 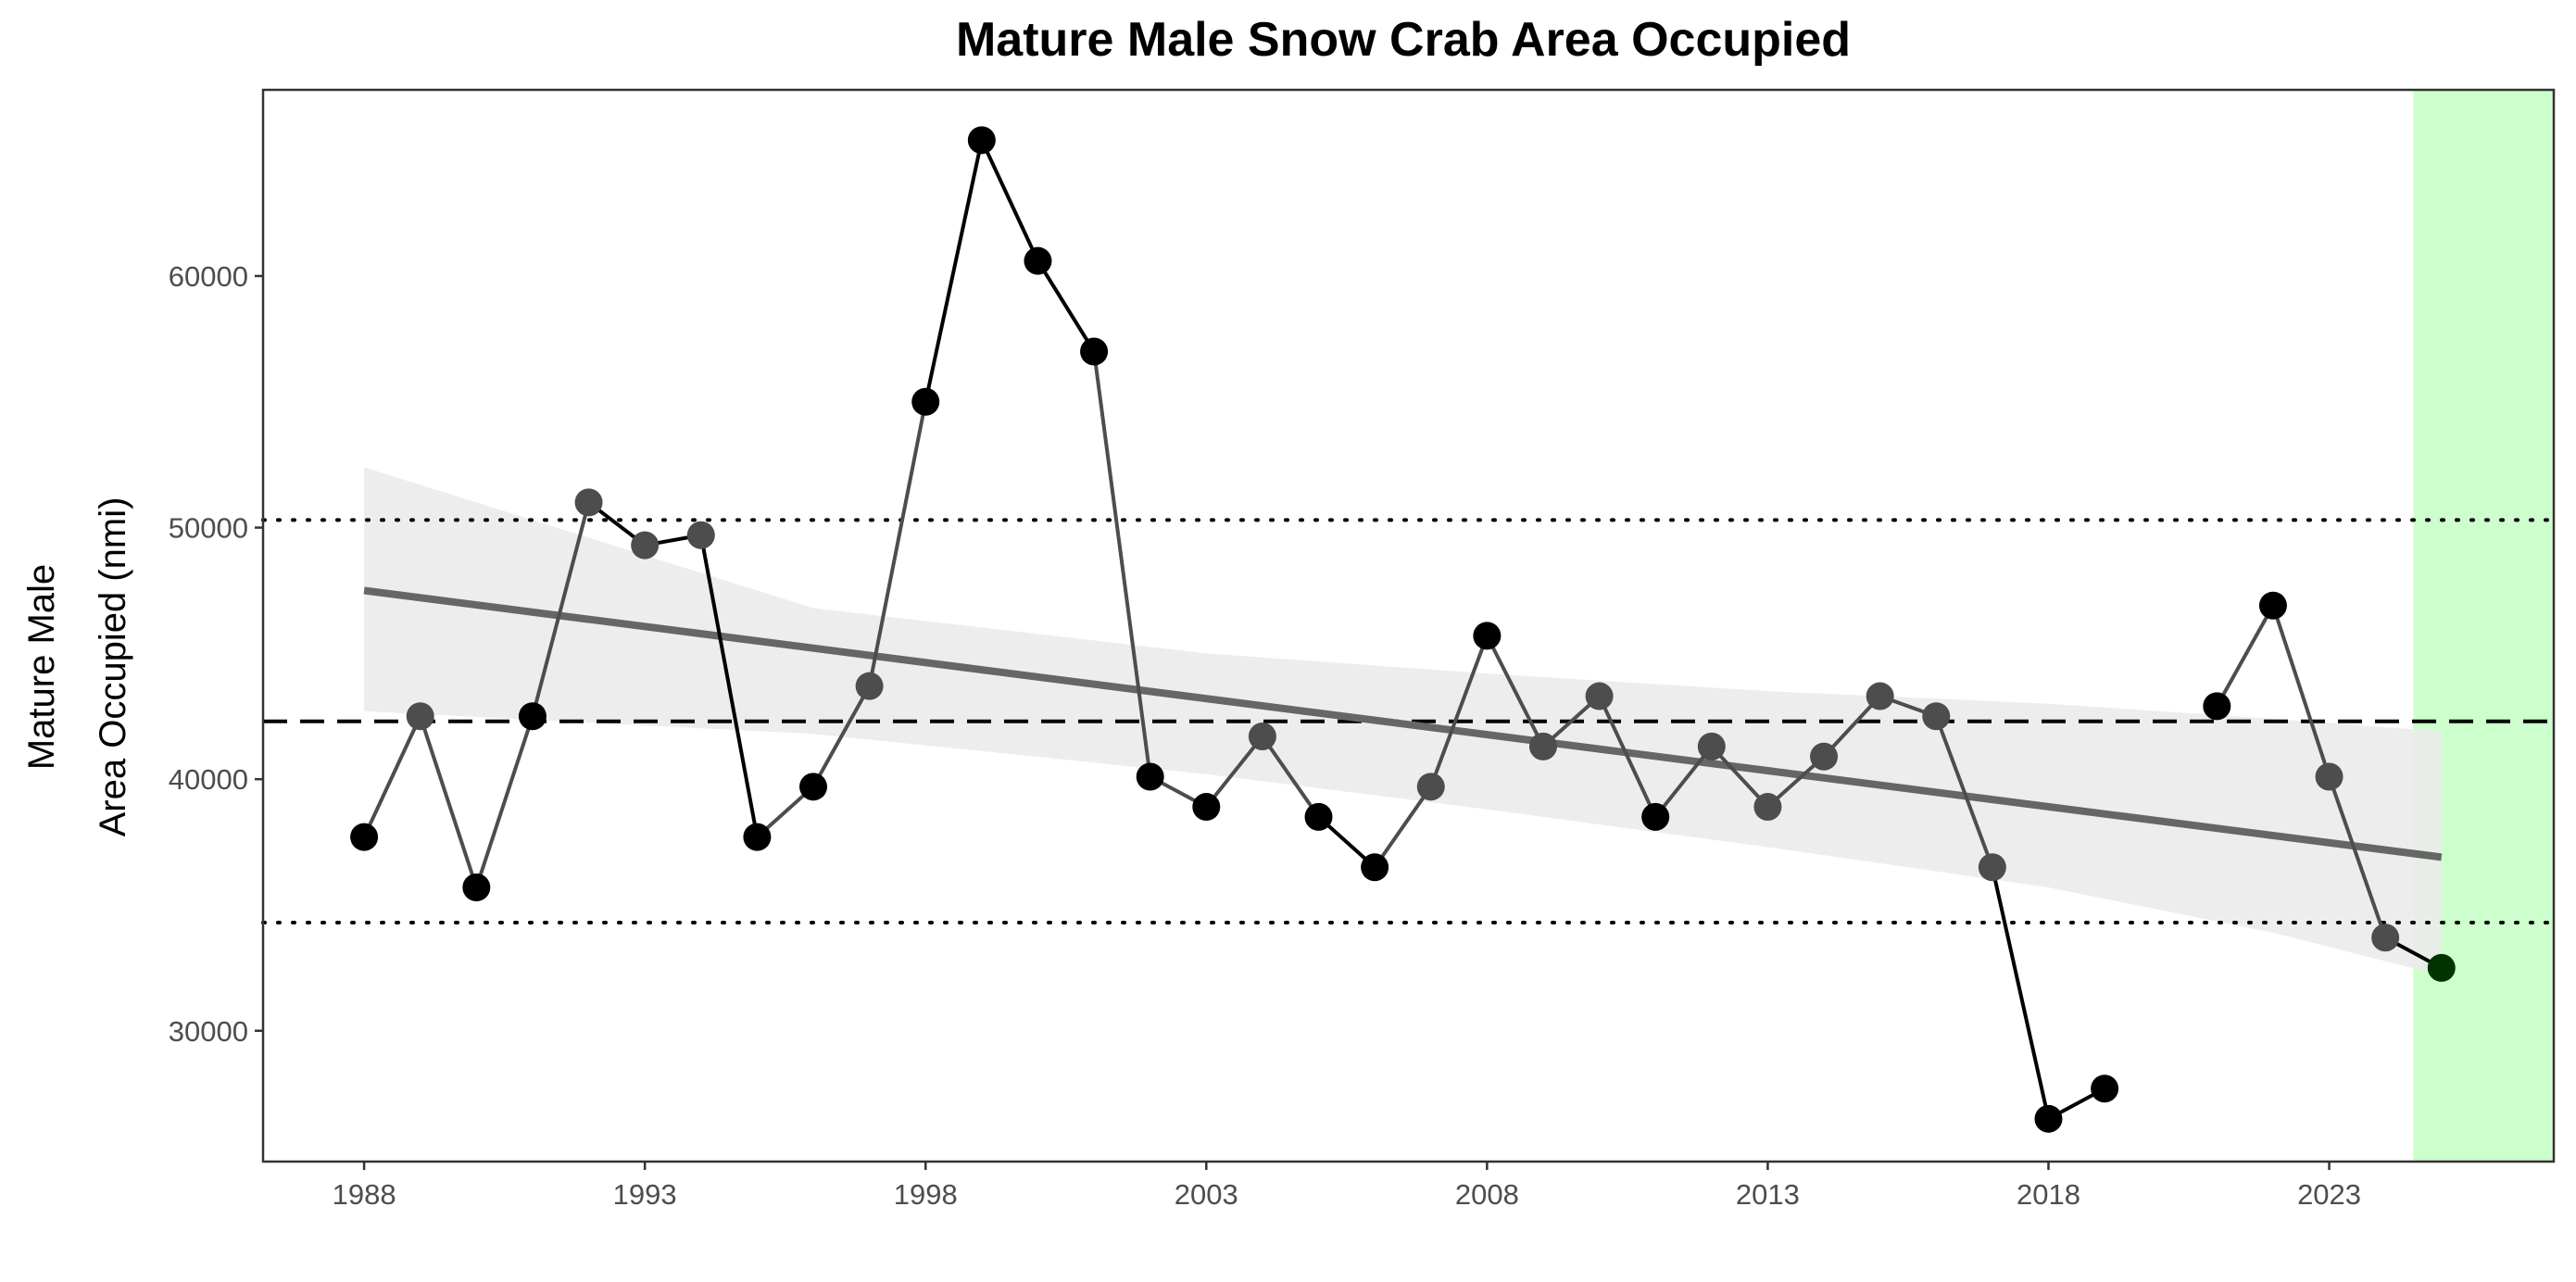 What do you see at coordinates (77, 667) in the screenshot?
I see `y-axis-title: Mature Male Area Occupied (nmi)` at bounding box center [77, 667].